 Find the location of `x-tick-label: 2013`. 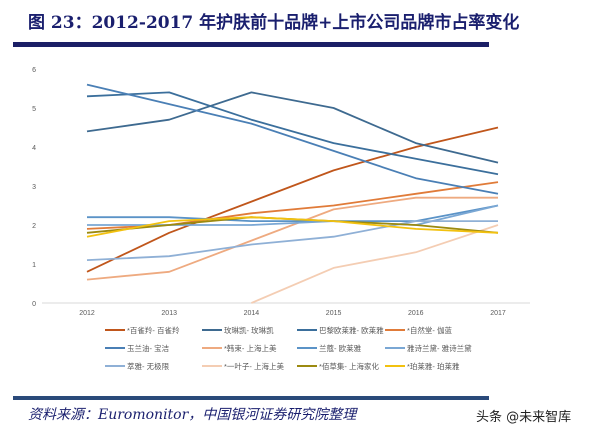

x-tick-label: 2013 is located at coordinates (169, 313).